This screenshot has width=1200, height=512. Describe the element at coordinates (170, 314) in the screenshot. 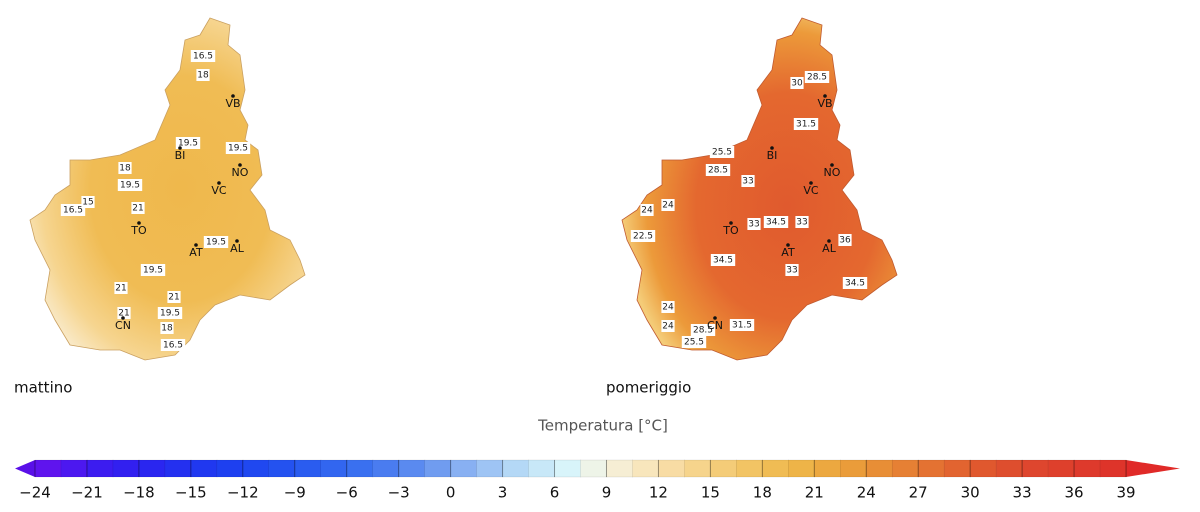

I see `contour-label: 19.5` at that location.